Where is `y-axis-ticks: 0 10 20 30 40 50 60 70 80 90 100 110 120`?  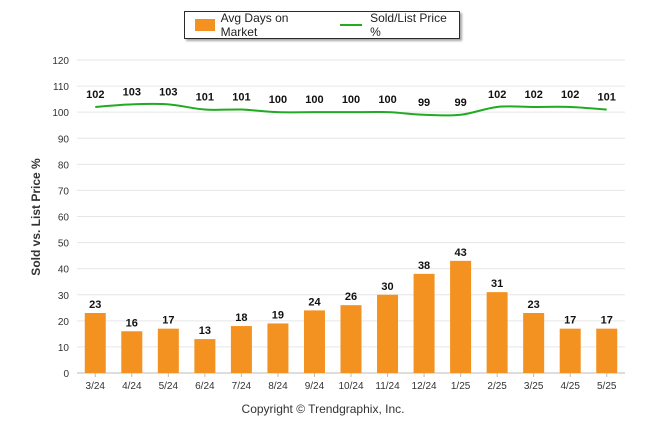 y-axis-ticks: 0 10 20 30 40 50 60 70 80 90 100 110 120 is located at coordinates (60, 218).